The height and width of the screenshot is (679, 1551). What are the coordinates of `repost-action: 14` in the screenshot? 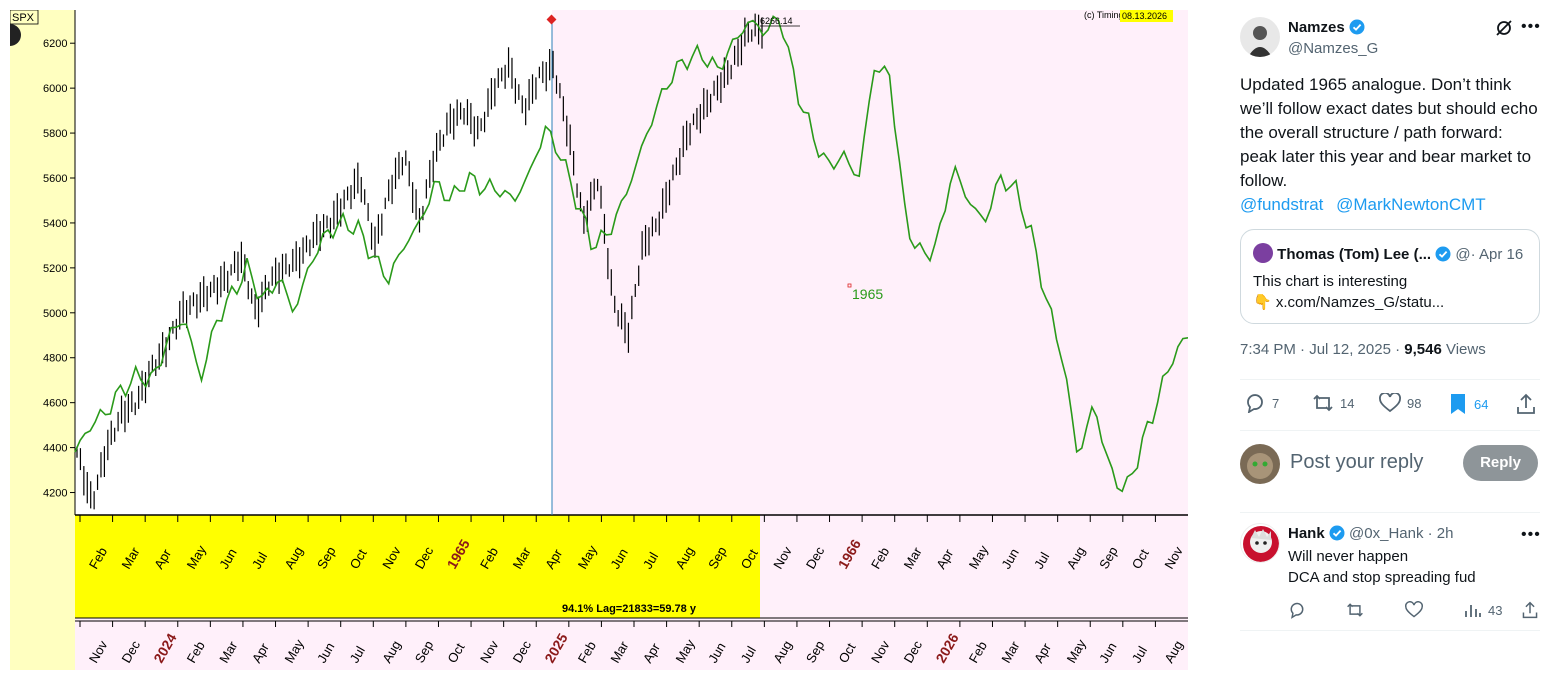 It's located at (1333, 403).